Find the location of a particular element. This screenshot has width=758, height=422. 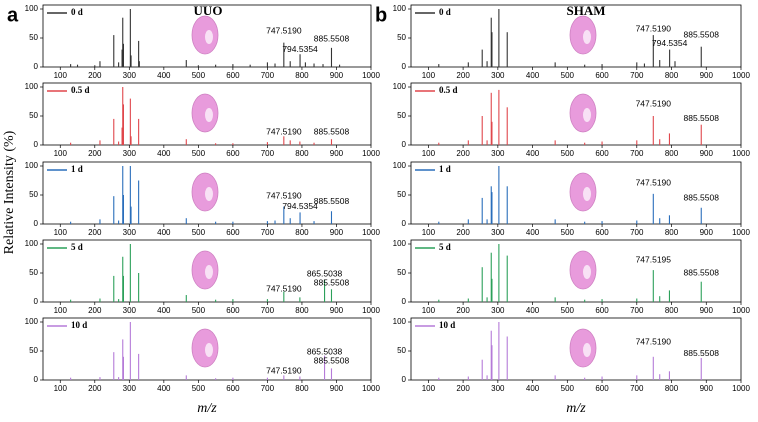

legend-label: 0.5 d is located at coordinates (80, 90).